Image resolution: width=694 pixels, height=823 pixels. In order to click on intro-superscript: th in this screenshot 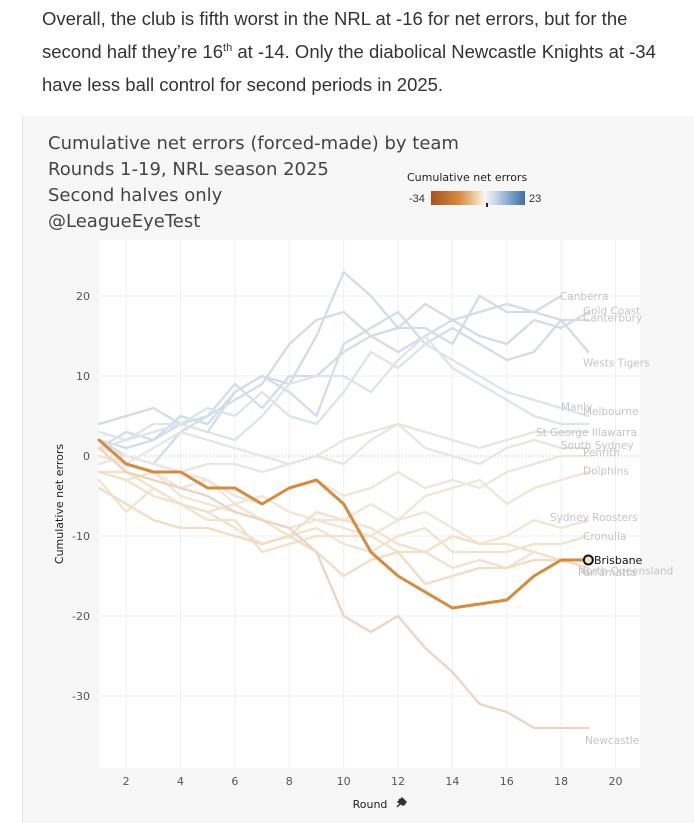, I will do `click(228, 47)`.